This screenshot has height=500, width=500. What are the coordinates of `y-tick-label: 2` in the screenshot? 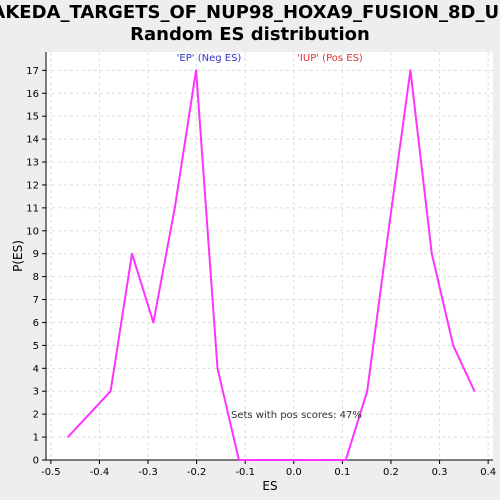 It's located at (36, 415).